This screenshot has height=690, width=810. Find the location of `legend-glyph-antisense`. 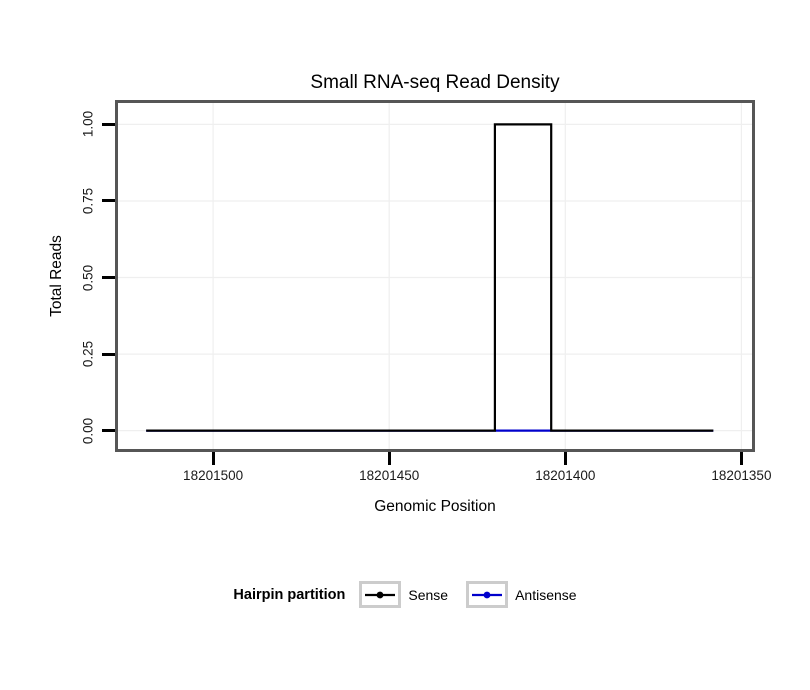

legend-glyph-antisense is located at coordinates (487, 594).